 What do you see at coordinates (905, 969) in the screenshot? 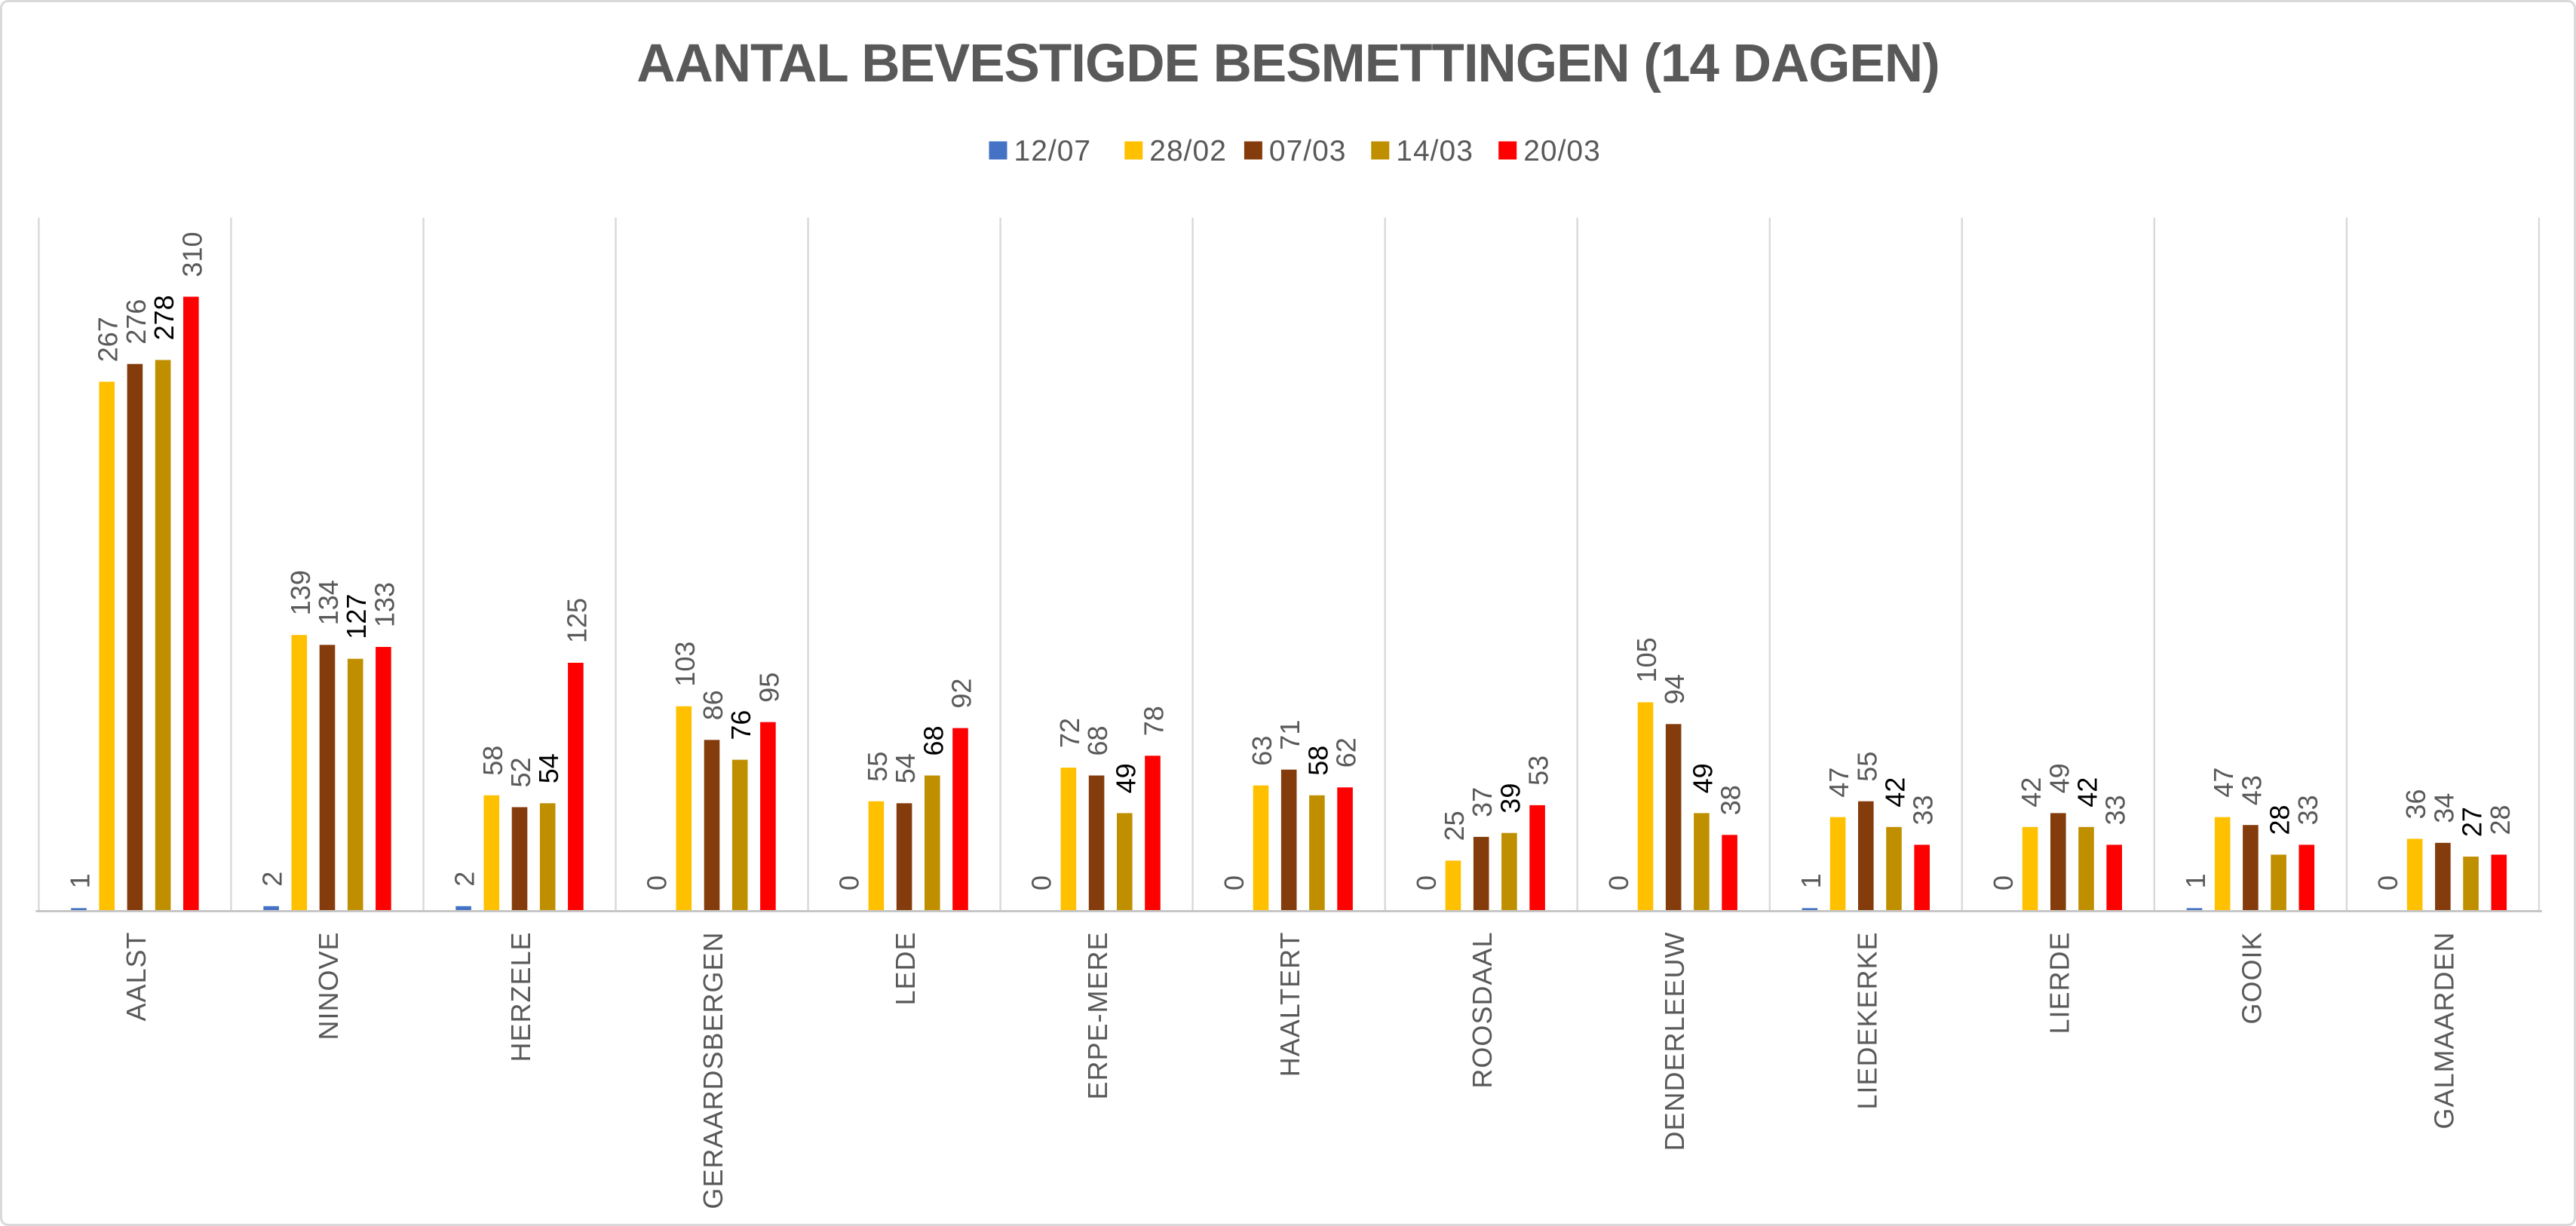
I see `svg-text: LEDE` at bounding box center [905, 969].